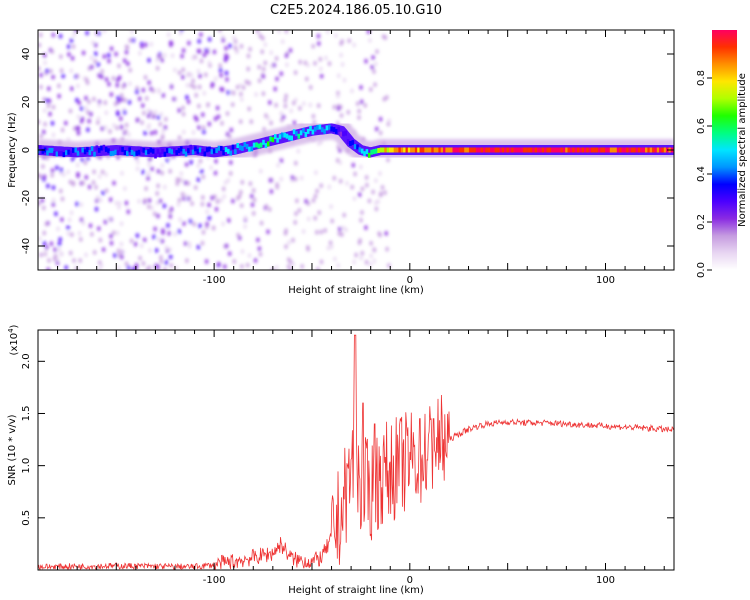 This screenshot has width=750, height=600. Describe the element at coordinates (26, 150) in the screenshot. I see `y-tick-label: 0` at that location.